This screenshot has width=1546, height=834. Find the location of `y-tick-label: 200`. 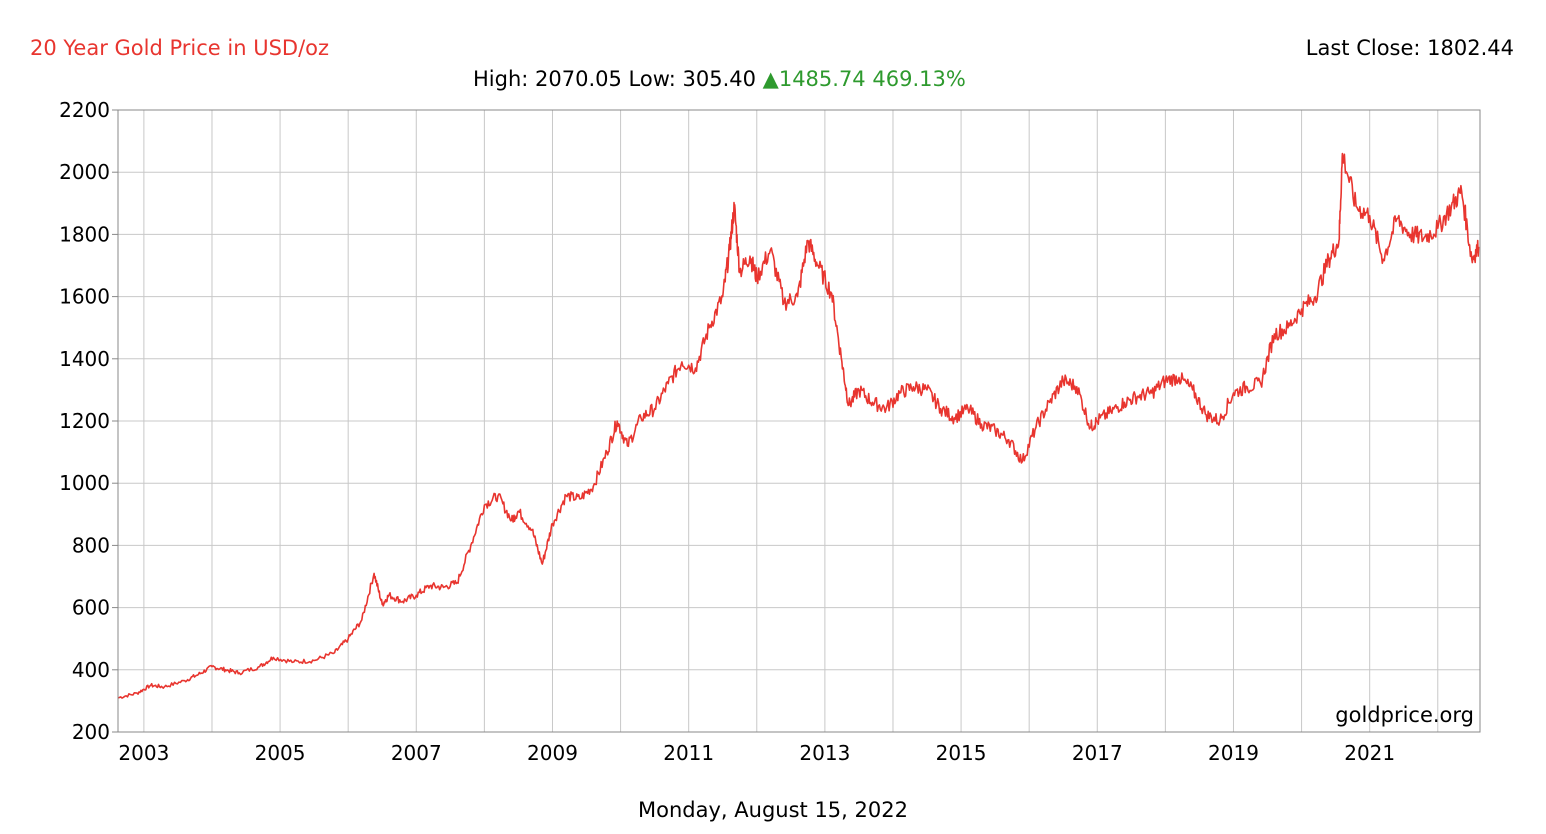

y-tick-label: 200 is located at coordinates (91, 732).